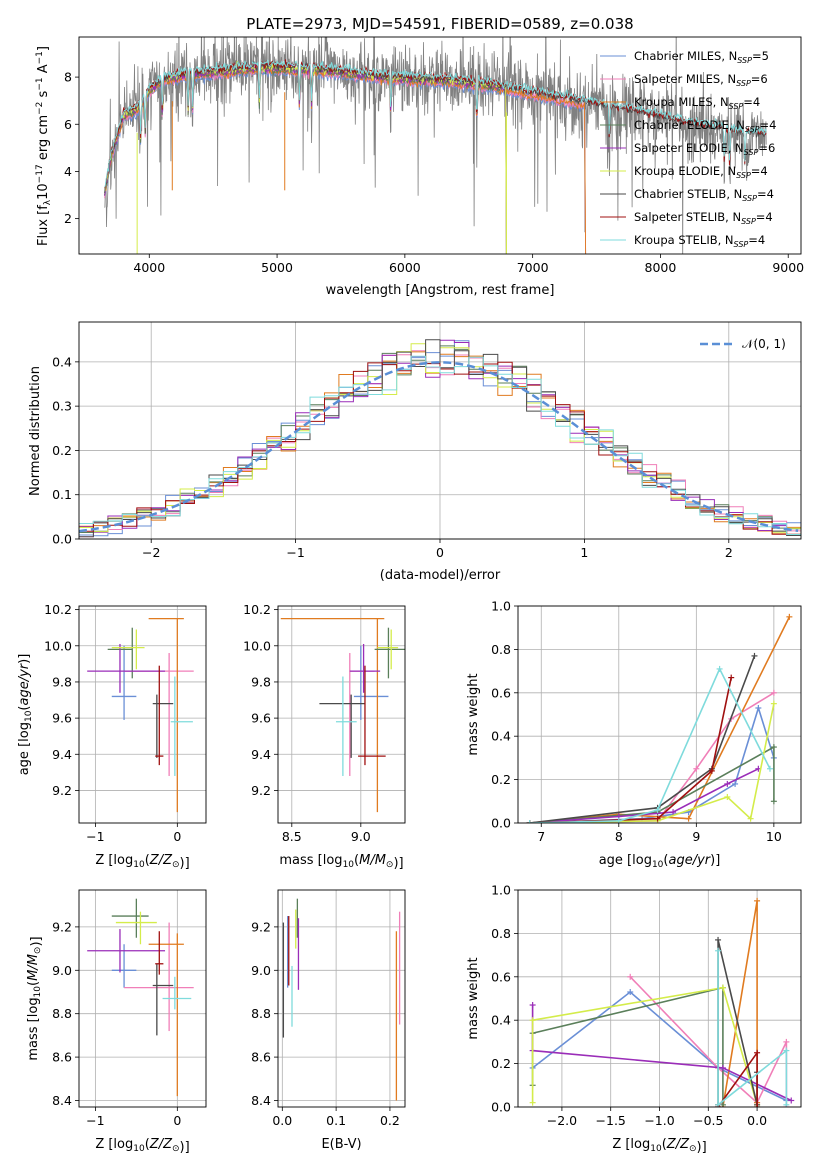 The height and width of the screenshot is (1170, 819). I want to click on normal-curve, so click(439, 447).